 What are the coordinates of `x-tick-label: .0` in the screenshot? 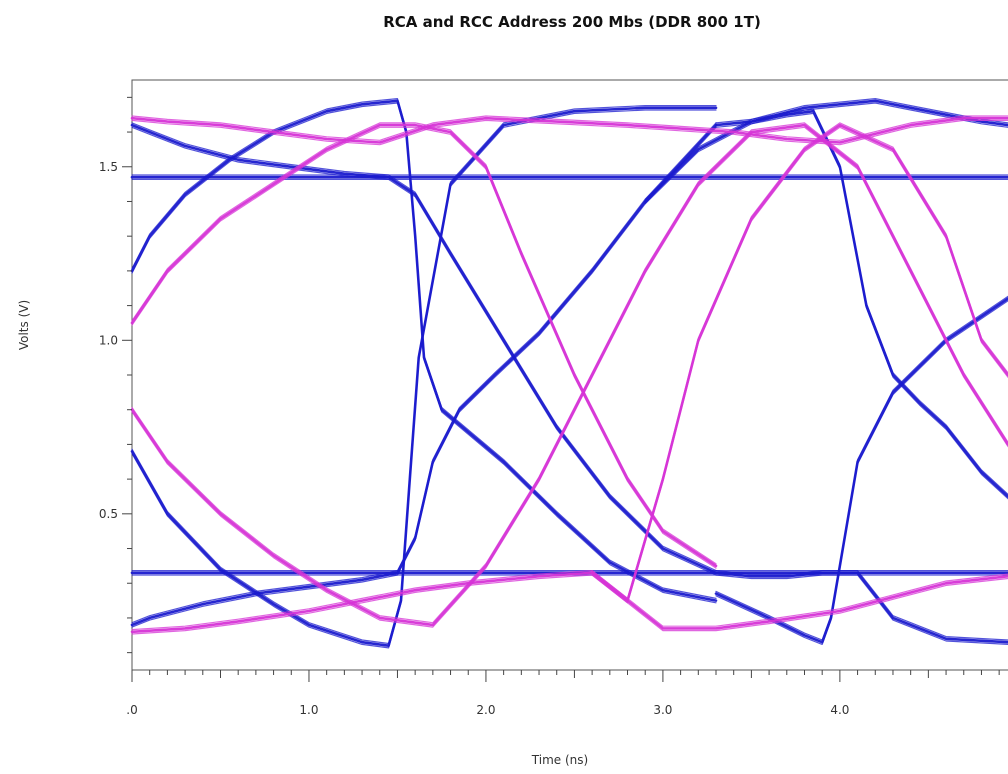 It's located at (131, 710).